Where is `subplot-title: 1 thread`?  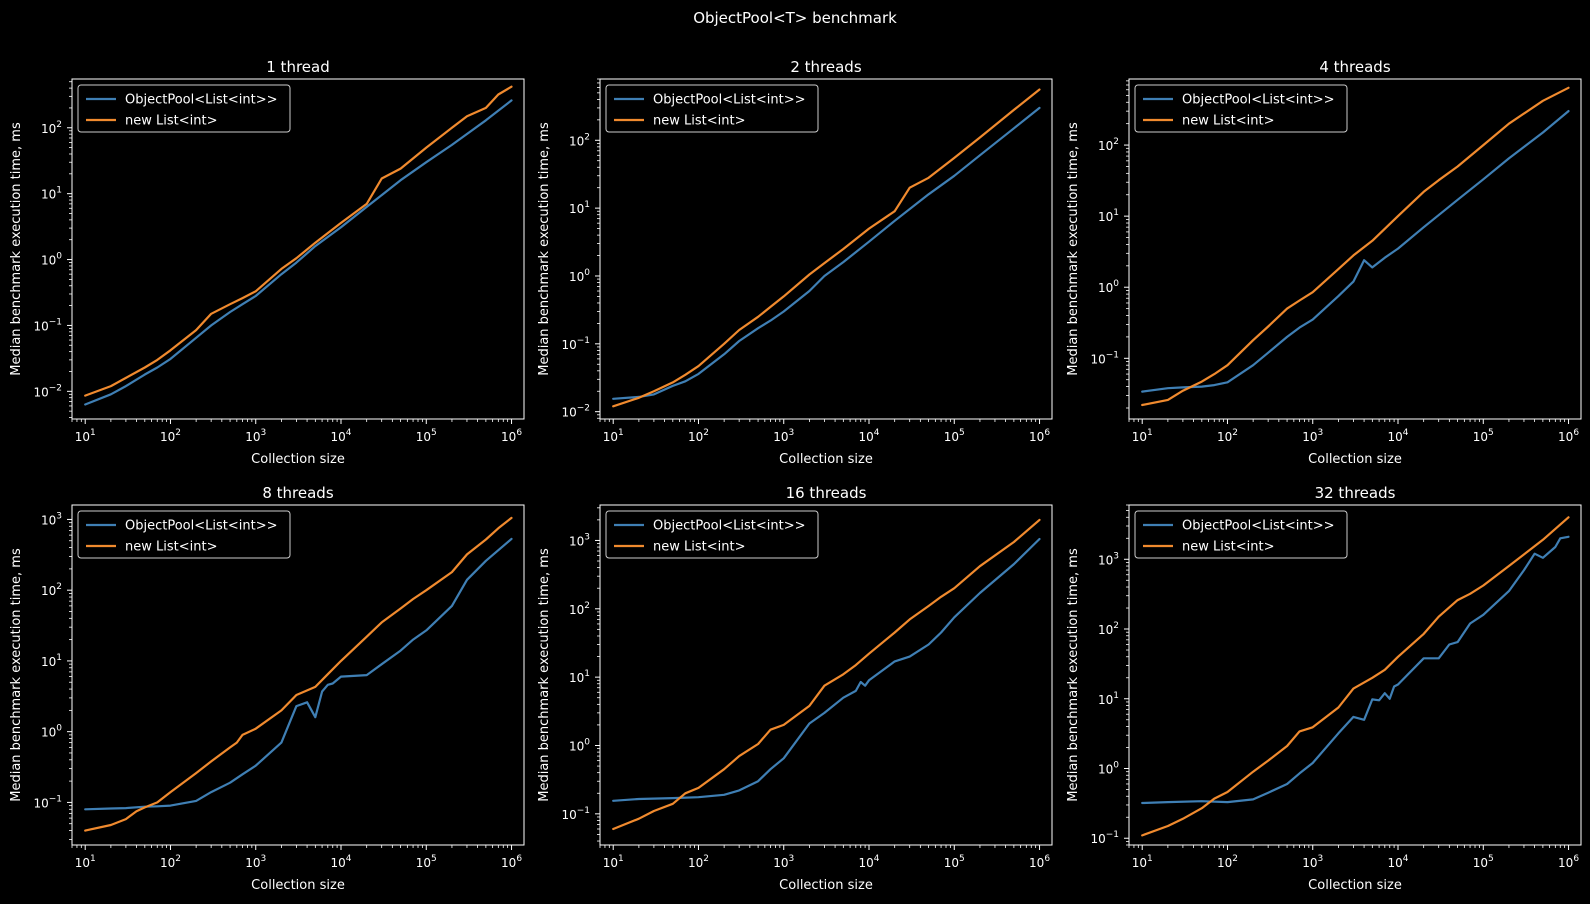
subplot-title: 1 thread is located at coordinates (297, 67).